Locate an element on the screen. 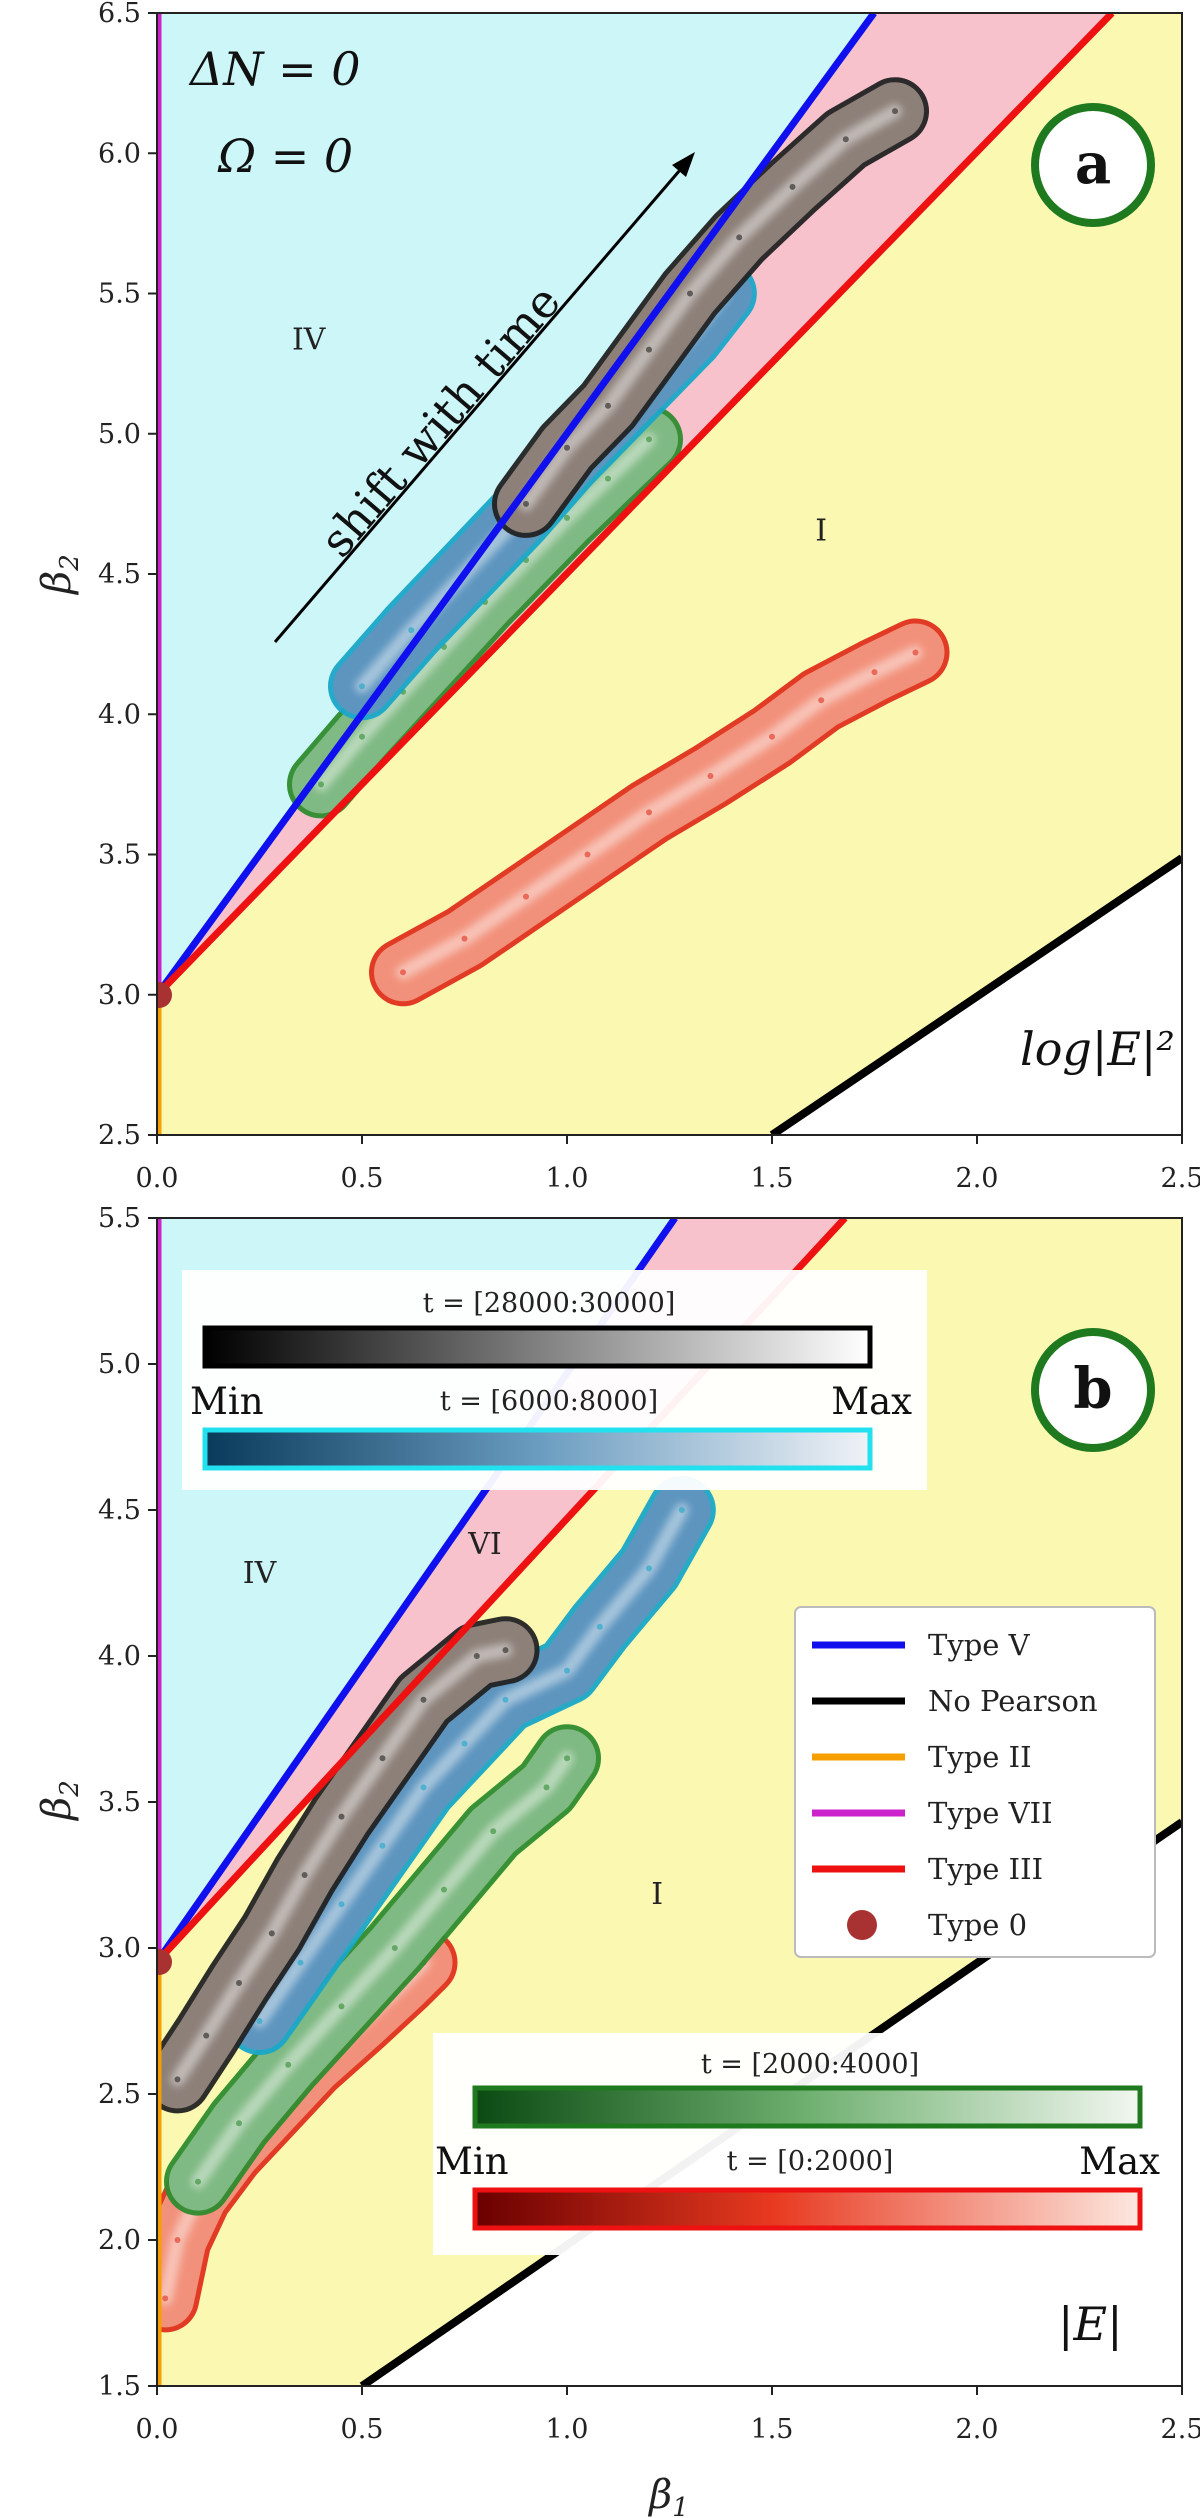 The image size is (1200, 2518). colorbar-min-label-bottom: Min is located at coordinates (472, 2161).